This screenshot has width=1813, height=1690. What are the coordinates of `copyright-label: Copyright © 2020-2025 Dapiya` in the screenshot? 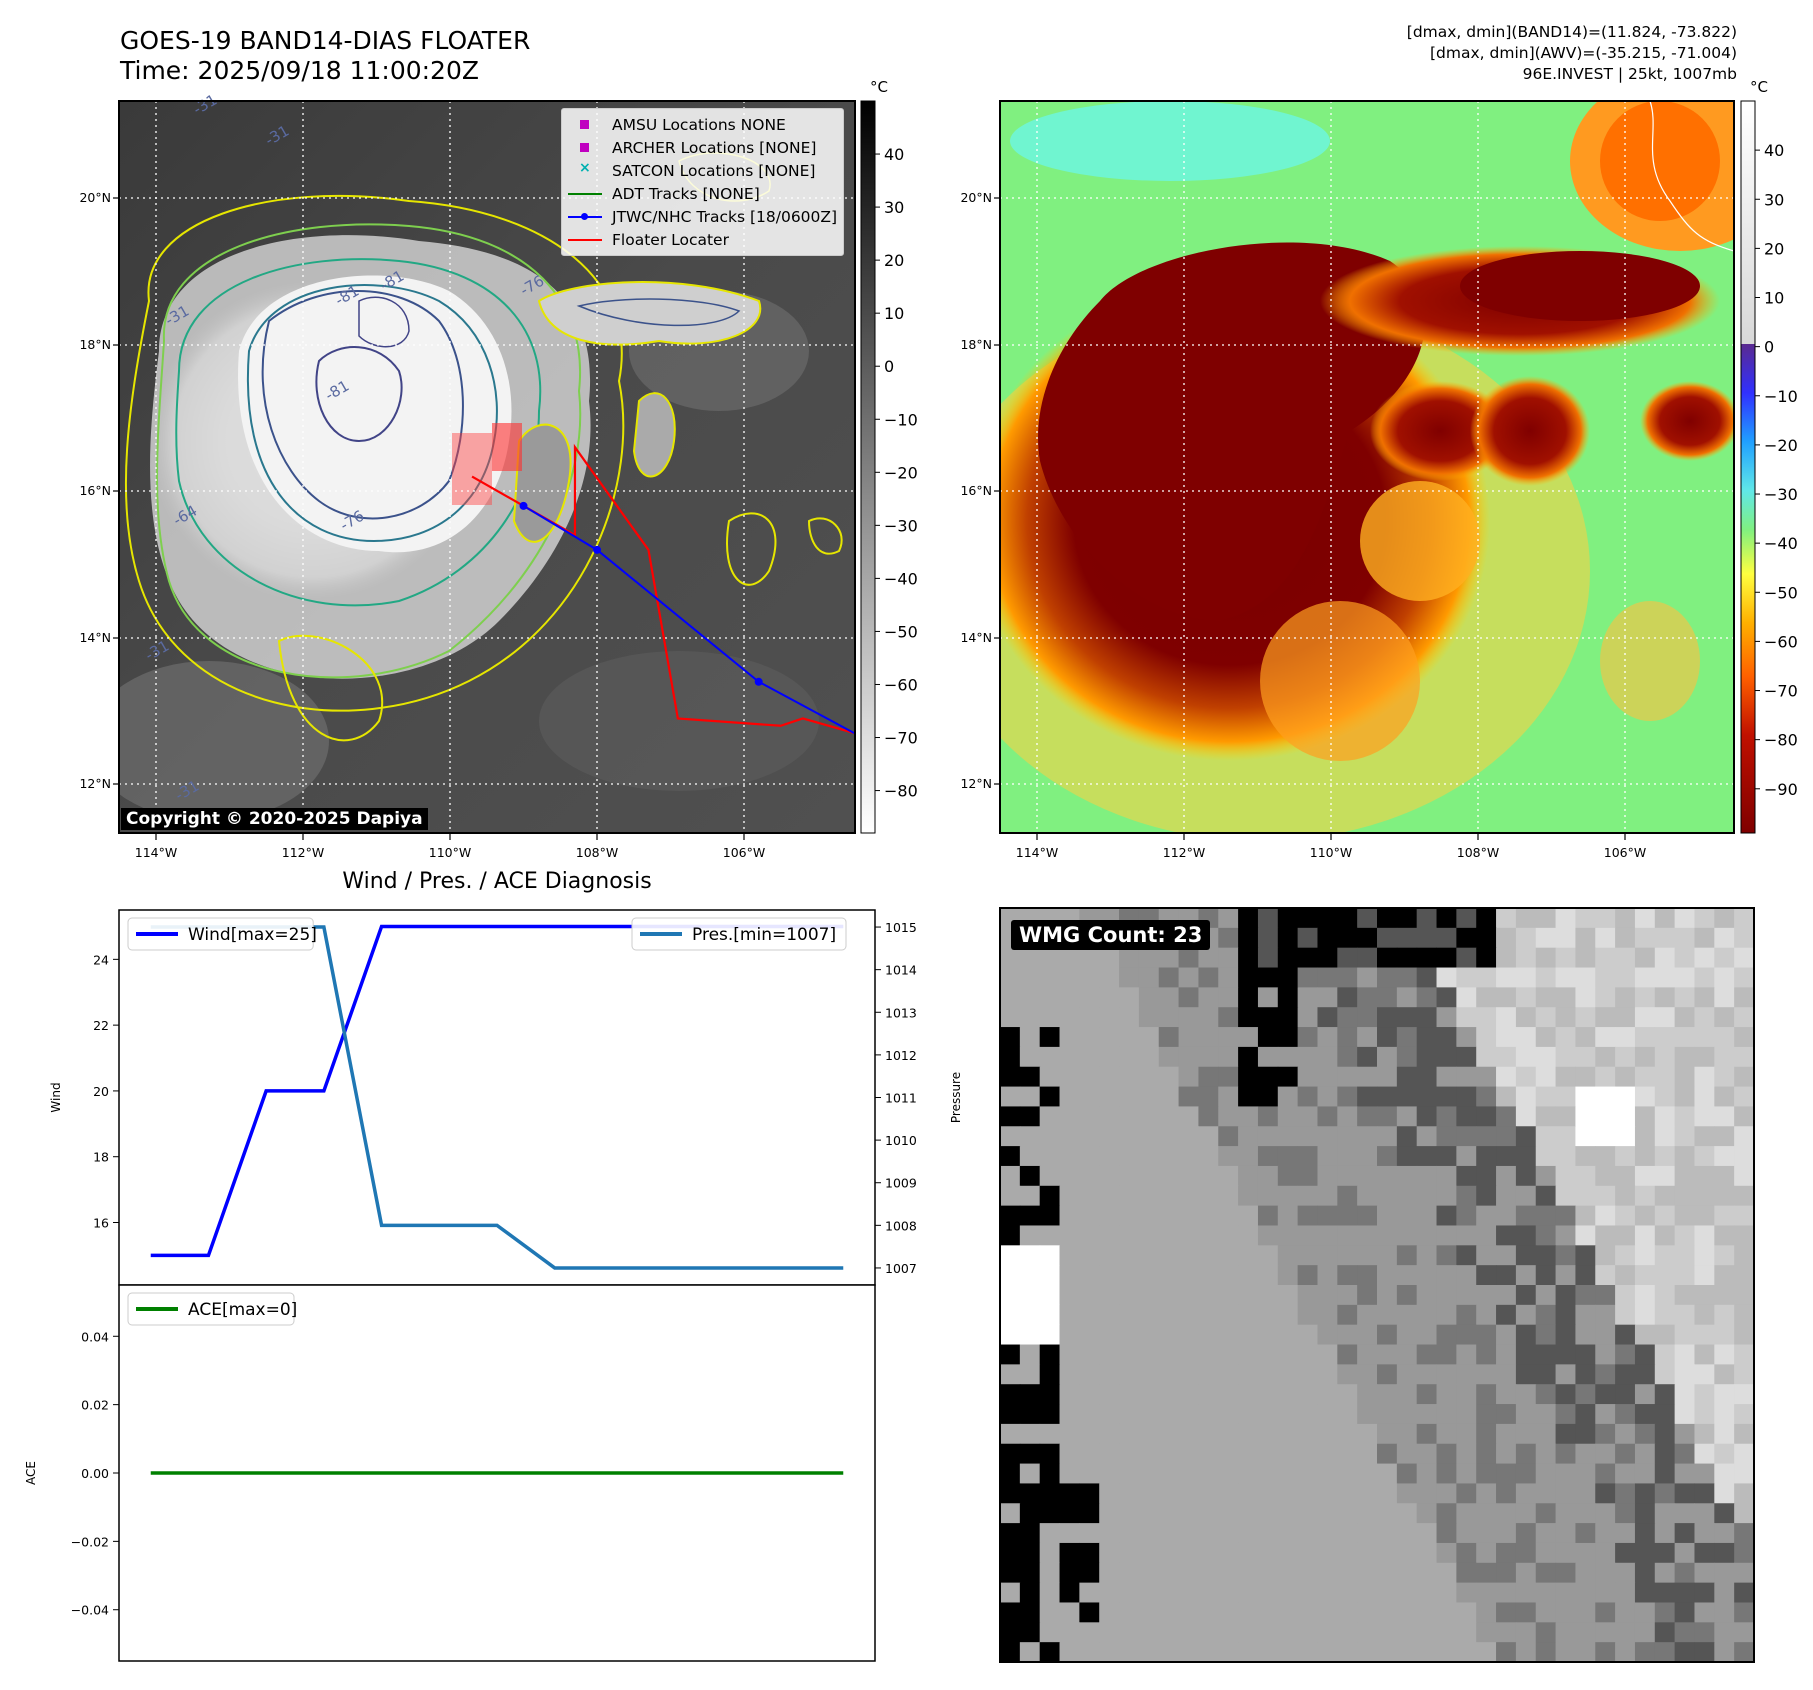 It's located at (274, 819).